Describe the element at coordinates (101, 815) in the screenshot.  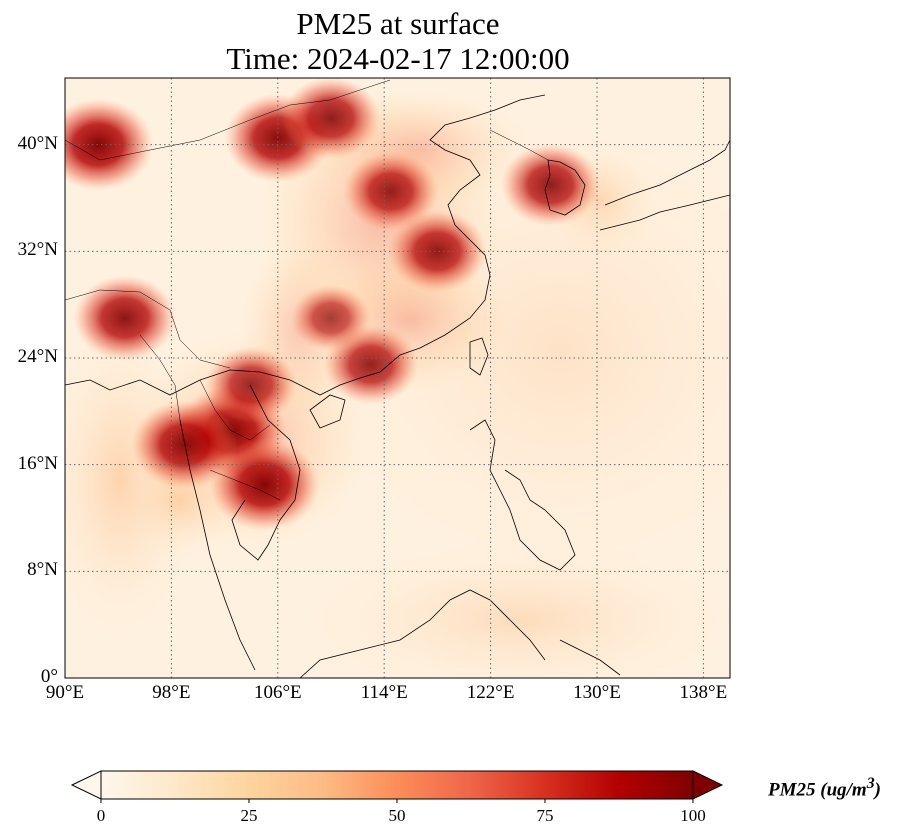
I see `colorbar-tick-label: 0` at that location.